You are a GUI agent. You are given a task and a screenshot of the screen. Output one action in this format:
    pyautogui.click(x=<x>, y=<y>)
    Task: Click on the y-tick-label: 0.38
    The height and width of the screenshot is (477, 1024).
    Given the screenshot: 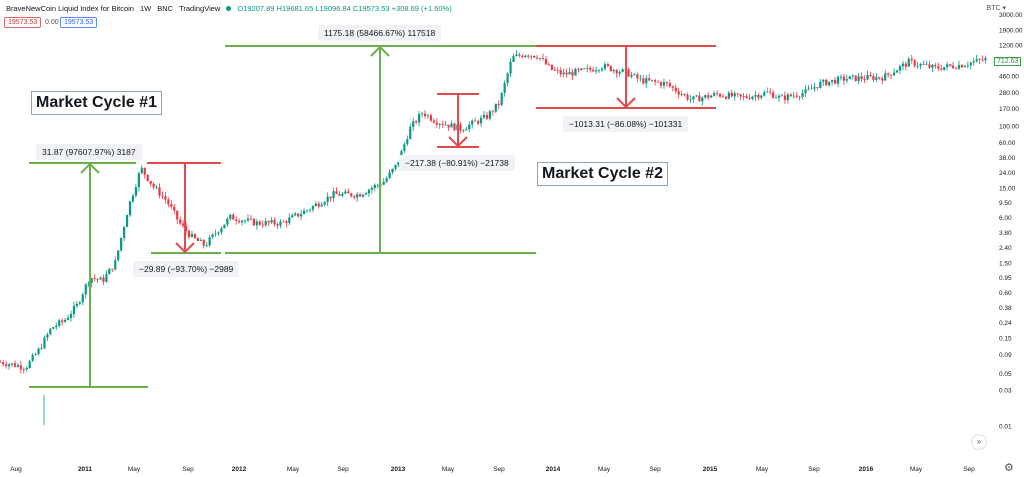 What is the action you would take?
    pyautogui.click(x=1005, y=308)
    